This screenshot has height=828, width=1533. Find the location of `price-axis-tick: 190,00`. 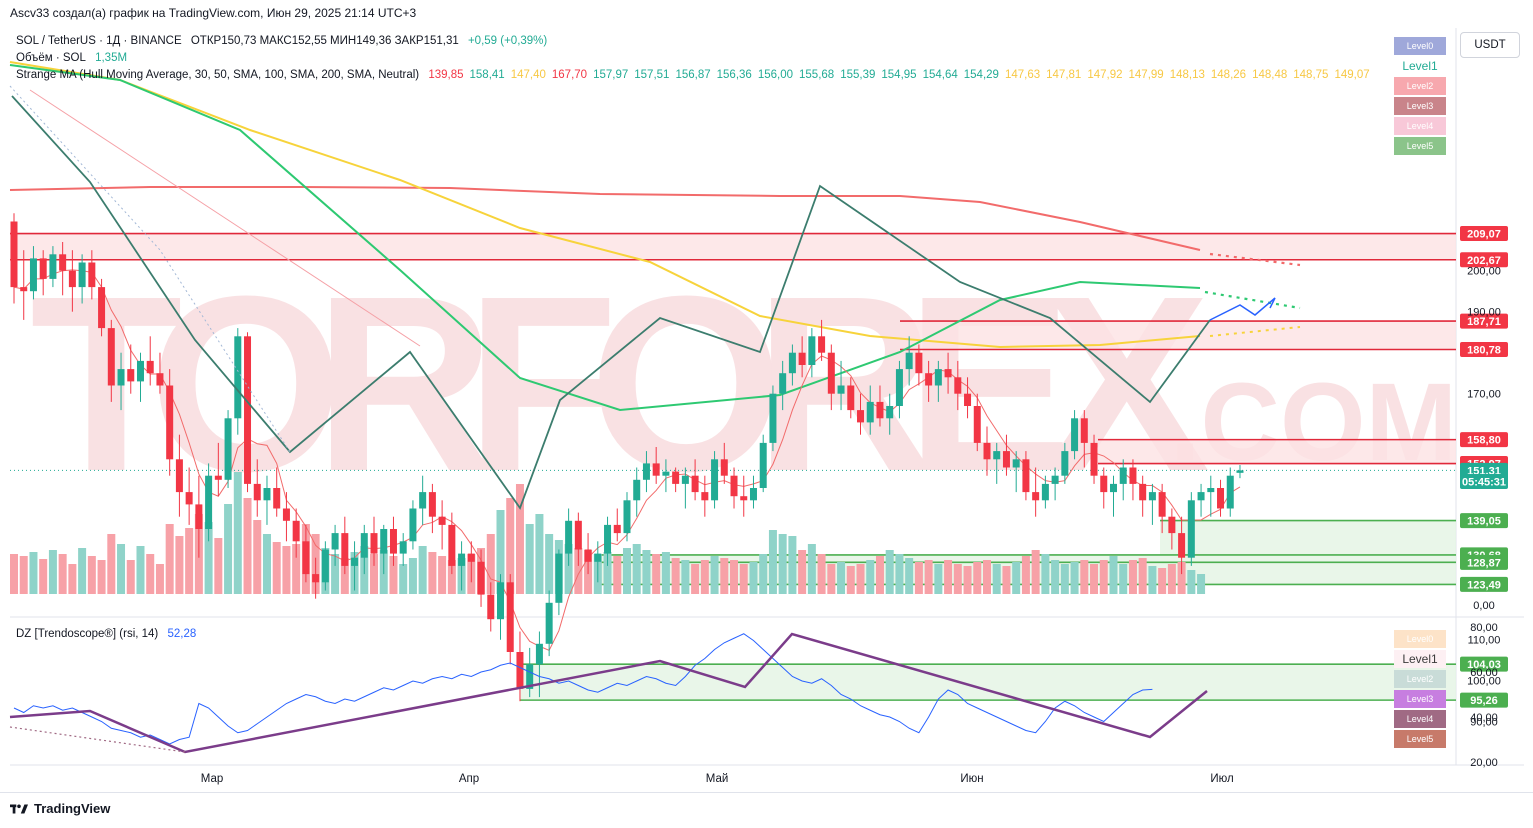

price-axis-tick: 190,00 is located at coordinates (1484, 313).